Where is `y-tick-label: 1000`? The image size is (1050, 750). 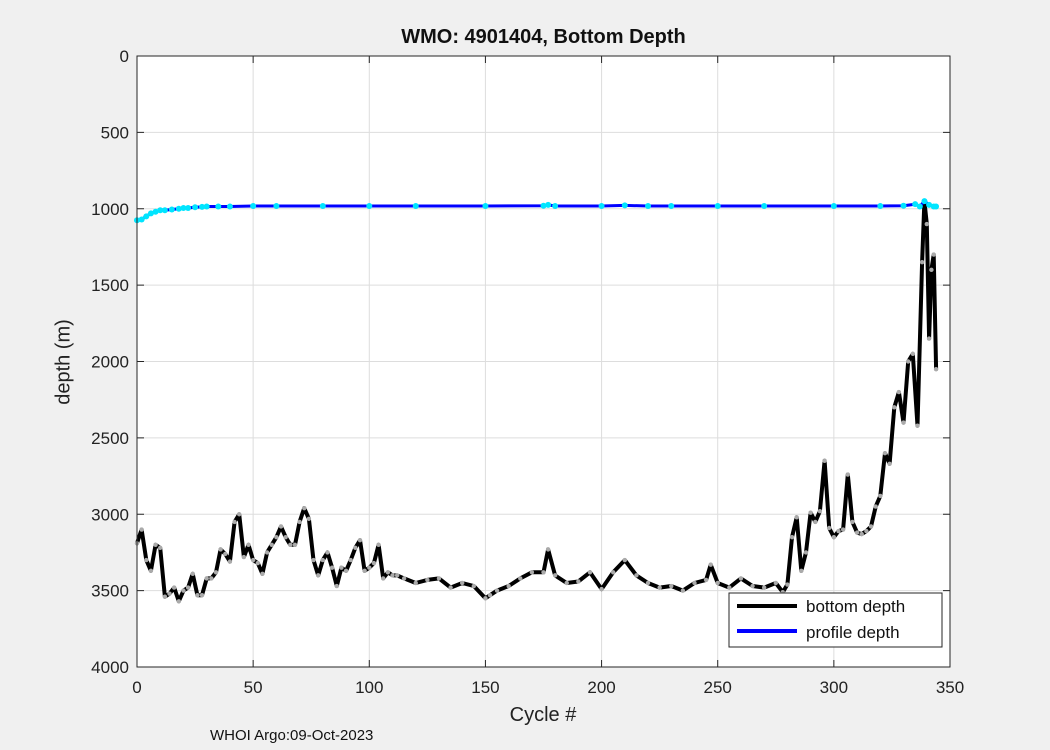
y-tick-label: 1000 is located at coordinates (110, 209).